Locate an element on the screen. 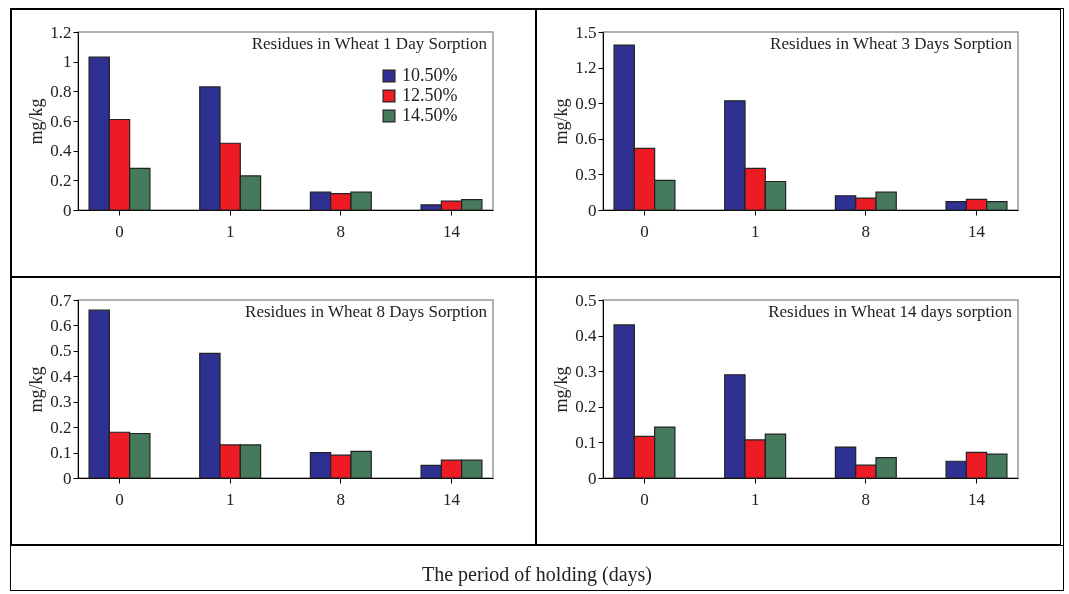 This screenshot has height=594, width=1069. y-tick-label: 0.7 is located at coordinates (61, 300).